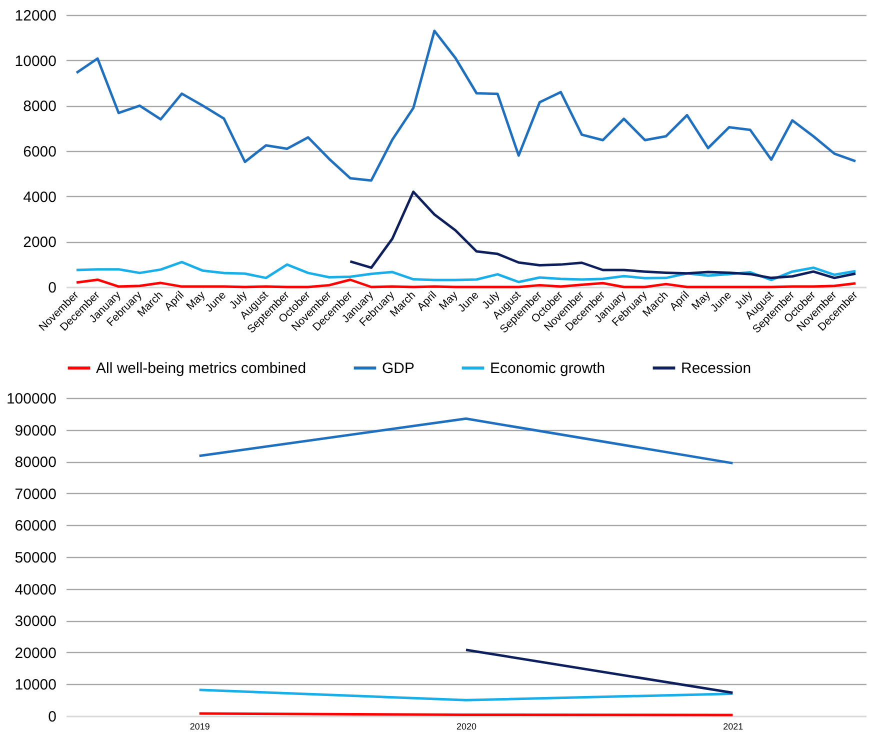 This screenshot has width=892, height=741. I want to click on y-tick-label: 12000, so click(35, 16).